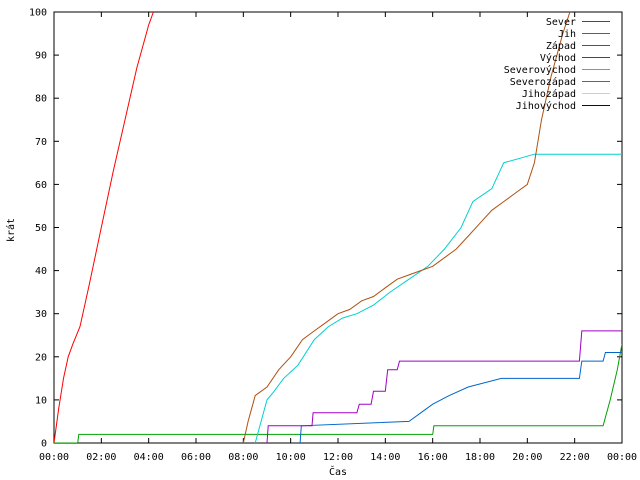 This screenshot has width=640, height=480. Describe the element at coordinates (338, 457) in the screenshot. I see `x-tick-label: 12:00` at that location.